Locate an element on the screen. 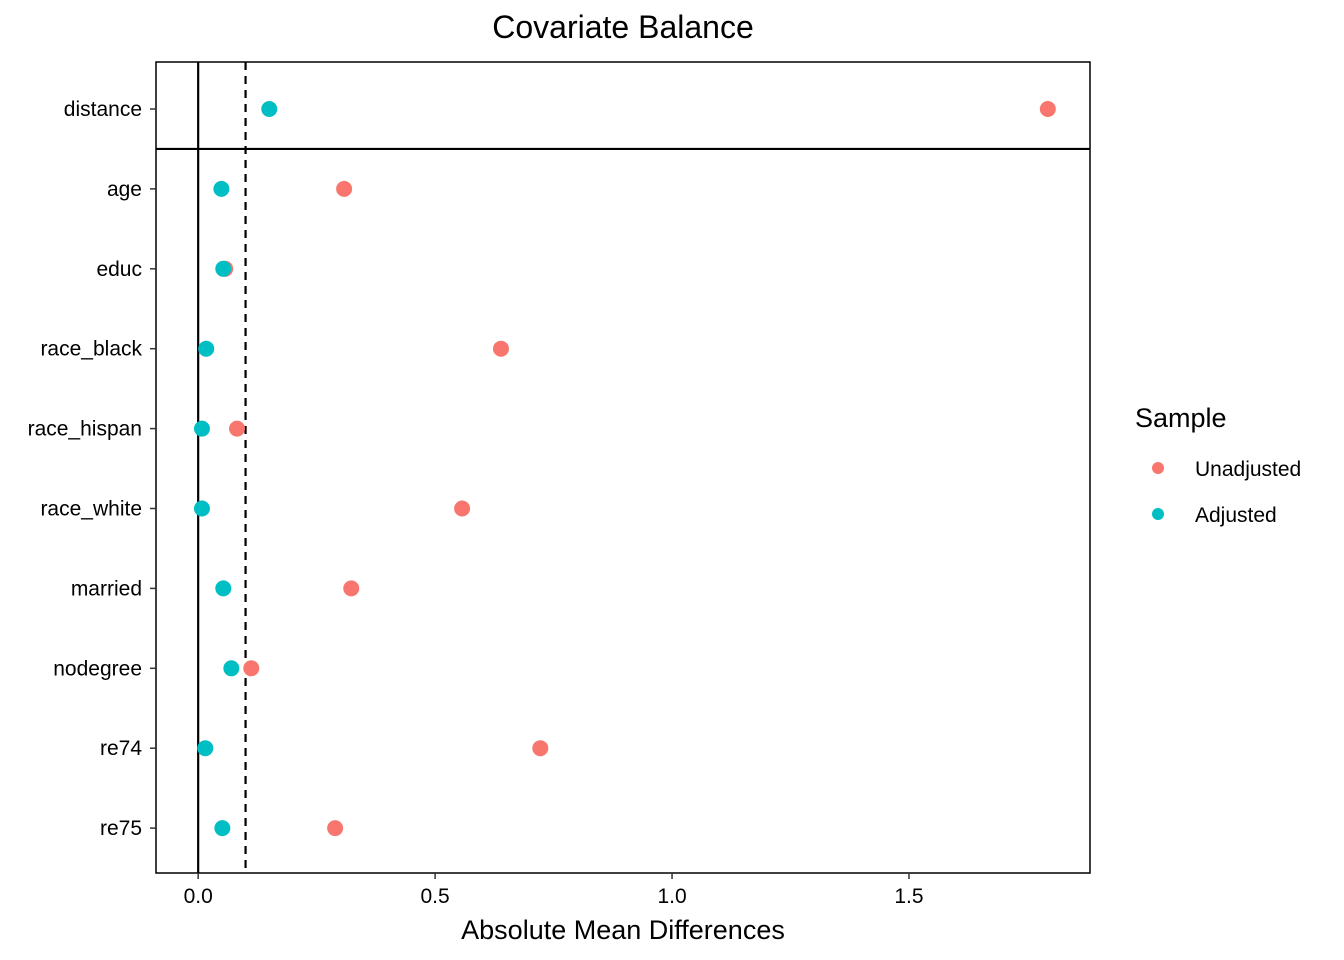 Image resolution: width=1344 pixels, height=960 pixels. point-unadjusted-race_black is located at coordinates (500, 348).